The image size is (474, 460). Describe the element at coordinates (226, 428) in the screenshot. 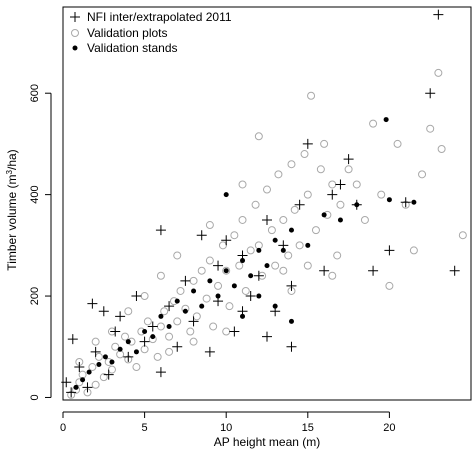

I see `x-tick-label: 10` at that location.